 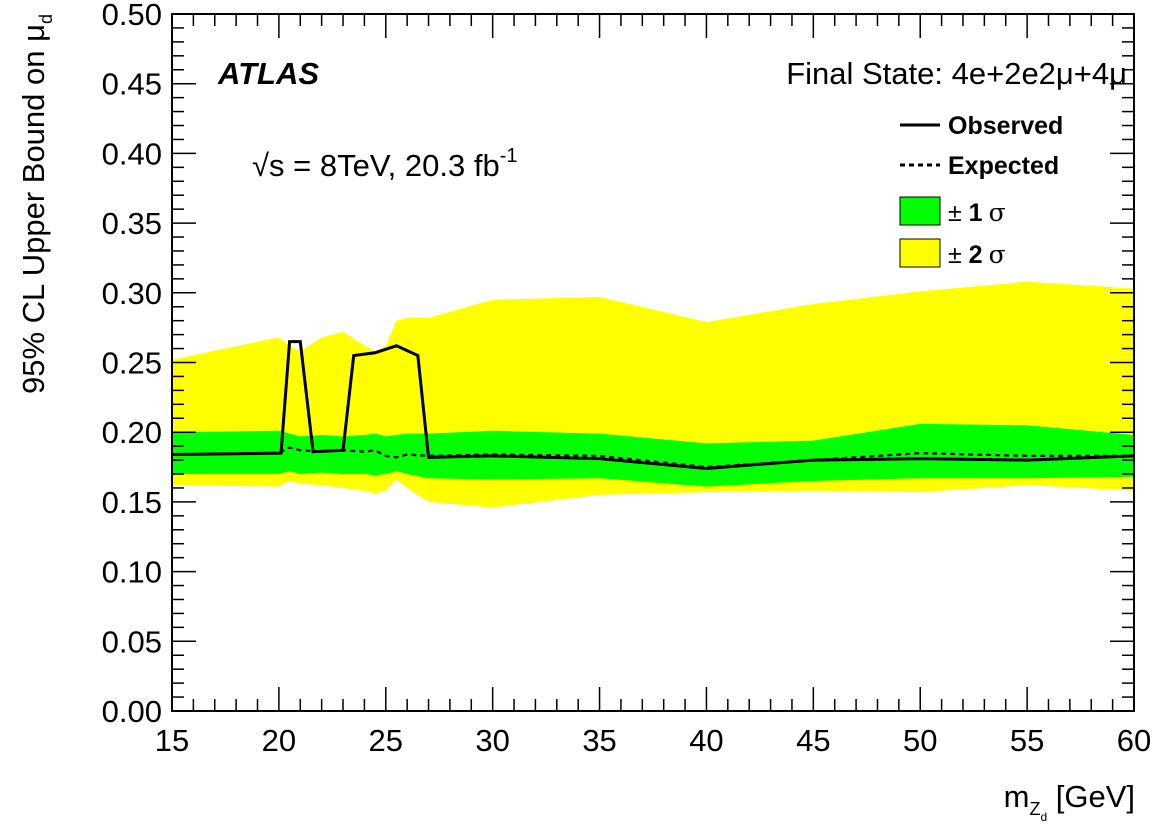 I want to click on y-tick-label: 0.30, so click(x=132, y=293).